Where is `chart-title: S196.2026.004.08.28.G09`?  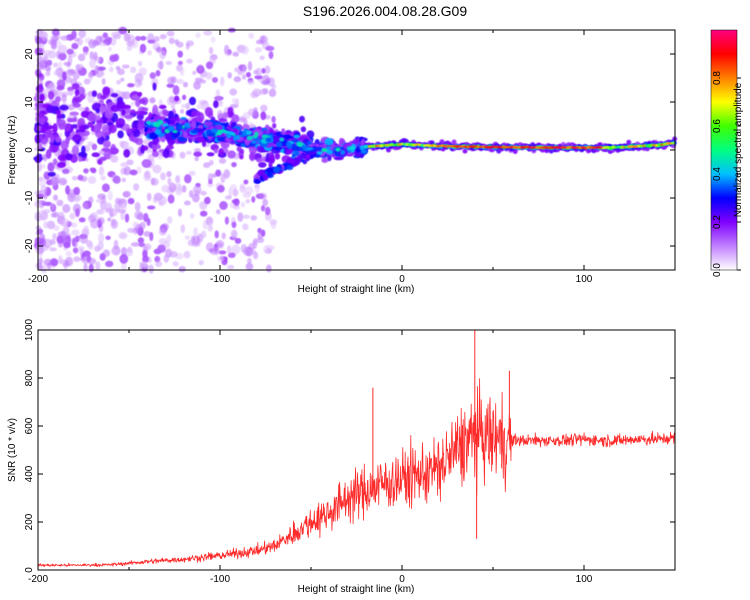
chart-title: S196.2026.004.08.28.G09 is located at coordinates (385, 11).